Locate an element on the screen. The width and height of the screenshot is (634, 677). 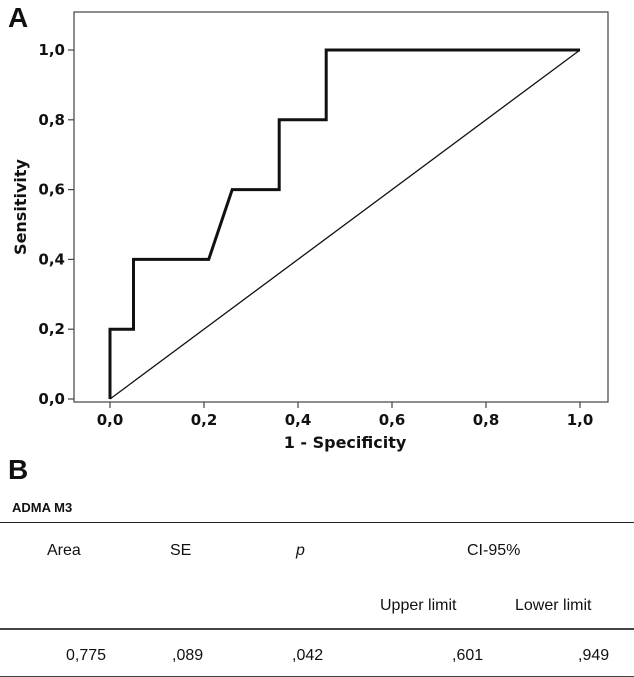
y-tick-label: 0,0 is located at coordinates (51, 399).